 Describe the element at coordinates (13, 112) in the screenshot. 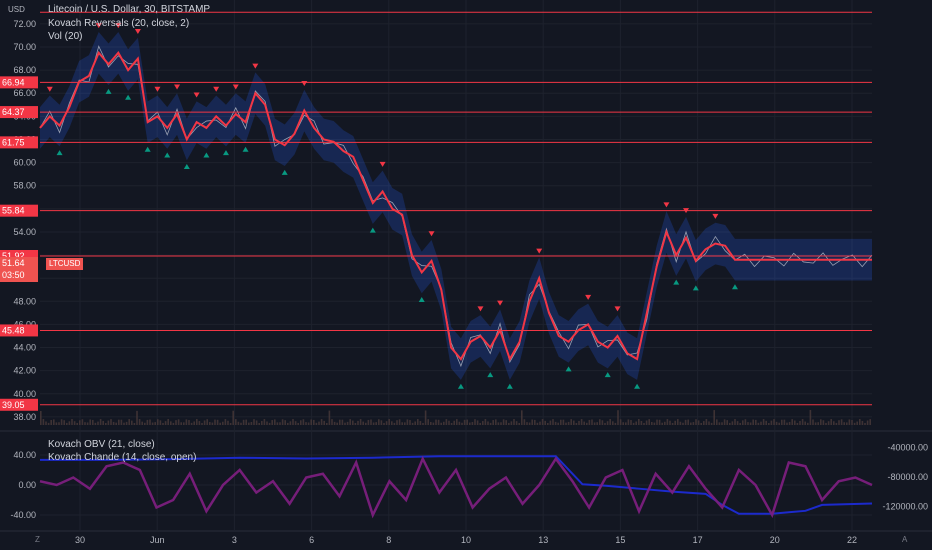

I see `price-level-label: 64.37` at that location.